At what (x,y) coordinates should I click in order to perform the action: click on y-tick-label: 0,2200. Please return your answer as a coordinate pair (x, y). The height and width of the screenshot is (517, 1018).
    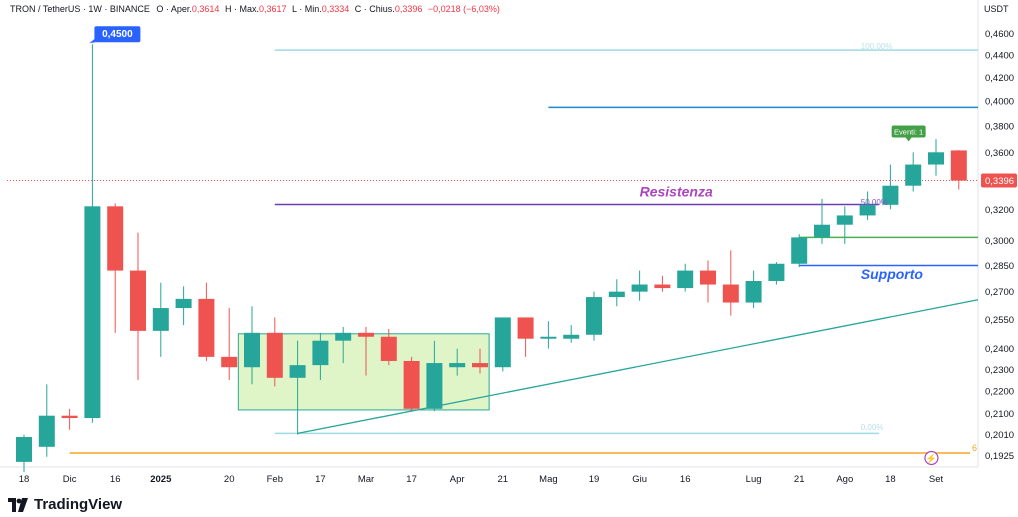
    Looking at the image, I should click on (999, 391).